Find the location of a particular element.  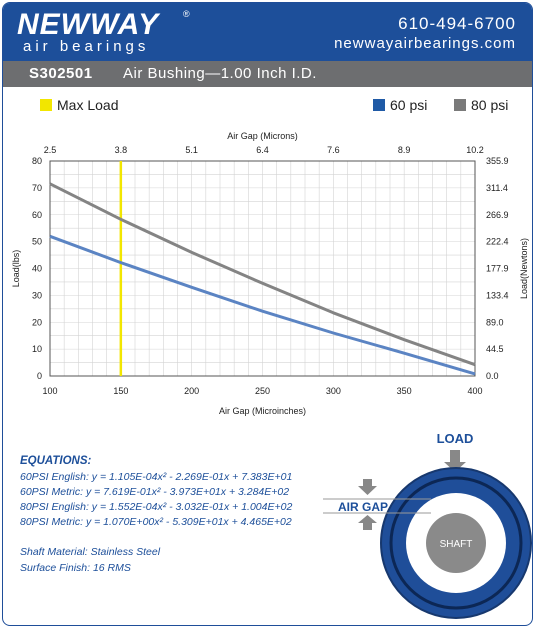

gap-arrow-down-icon is located at coordinates (367, 487).